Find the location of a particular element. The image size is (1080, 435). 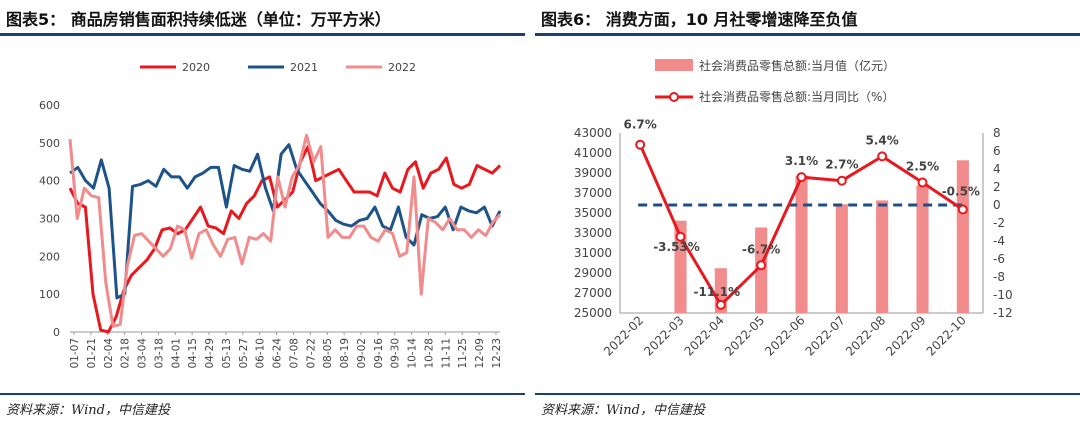

right-left-y-tick-label: 37000 is located at coordinates (593, 193).